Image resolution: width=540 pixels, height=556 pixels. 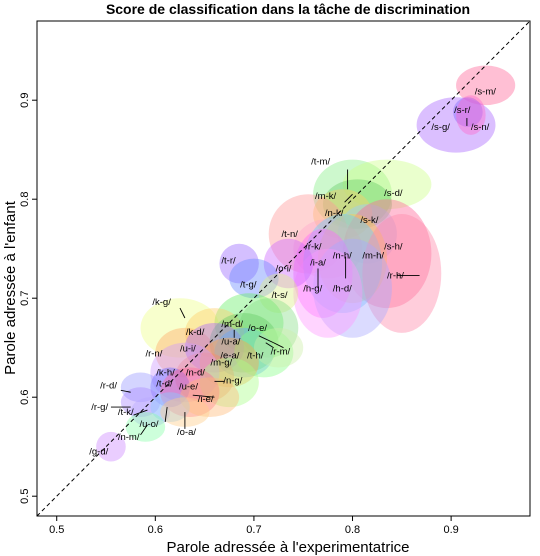 What do you see at coordinates (462, 110) in the screenshot?
I see `point-label-1: /s-r/` at bounding box center [462, 110].